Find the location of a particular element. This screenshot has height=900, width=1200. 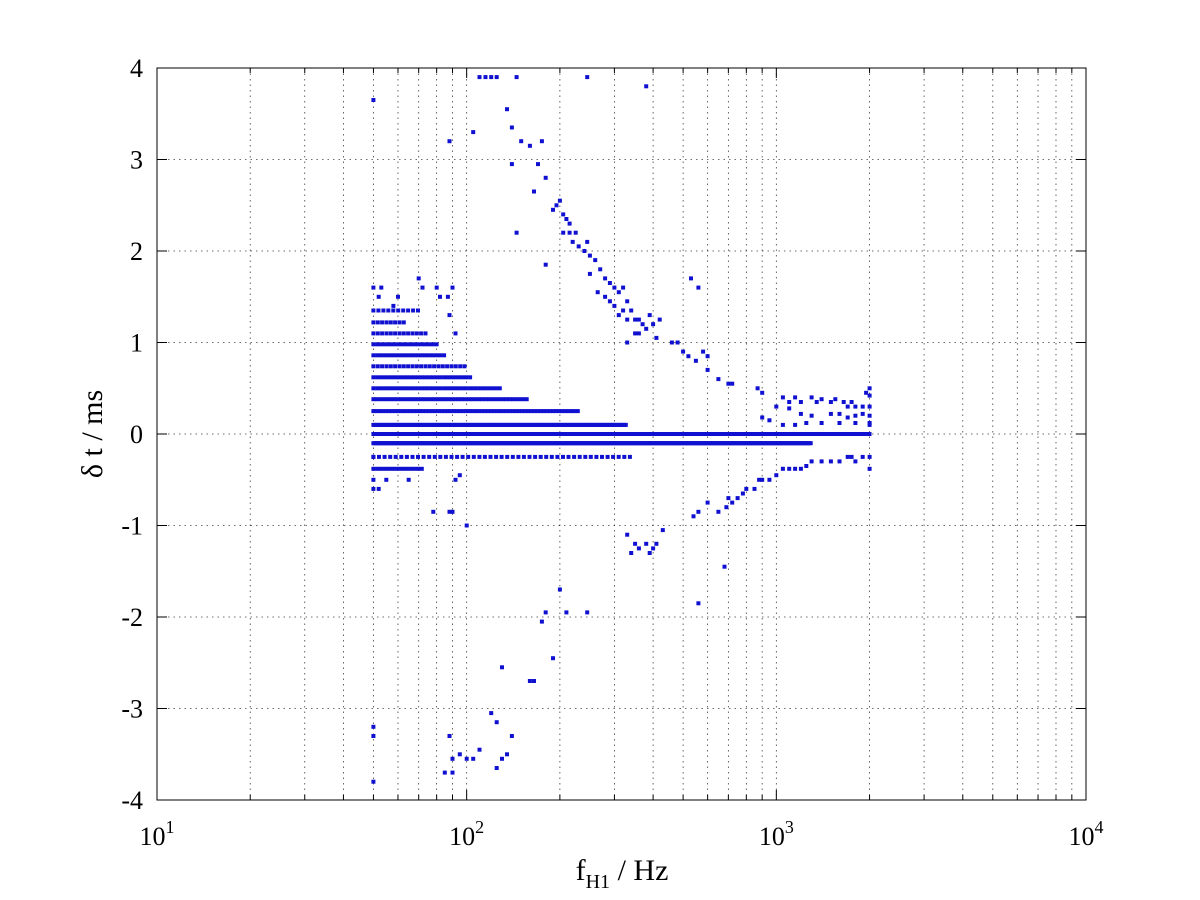

y-tick-label: 4 is located at coordinates (136, 68).